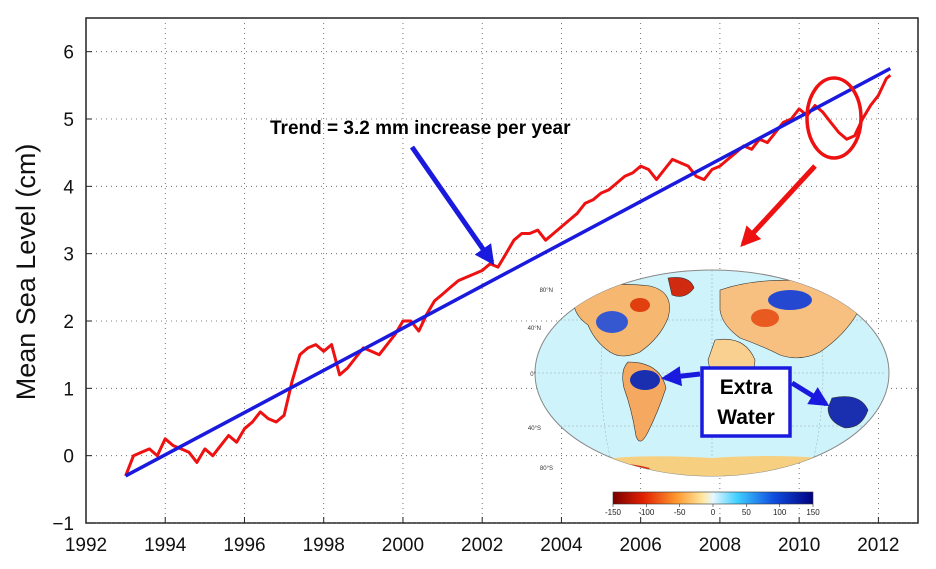  I want to click on x-tick-label: 1998, so click(324, 545).